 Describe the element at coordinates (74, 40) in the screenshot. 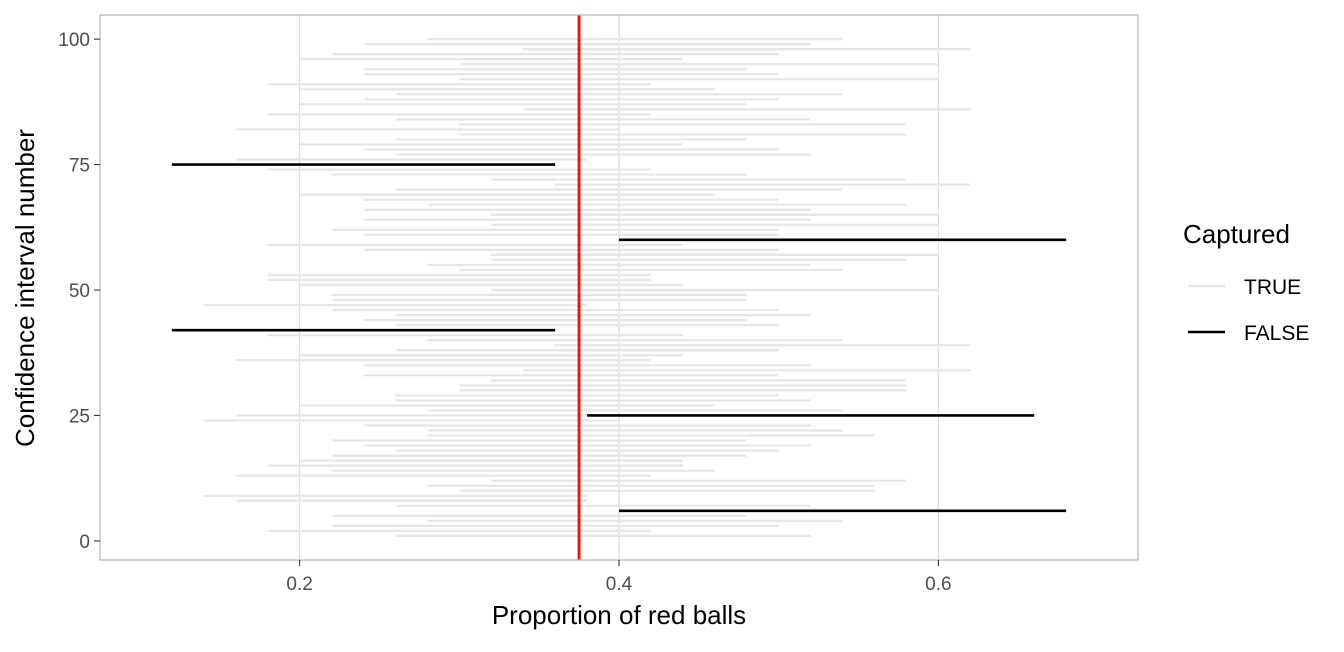

I see `y-tick-label-4: 100` at that location.